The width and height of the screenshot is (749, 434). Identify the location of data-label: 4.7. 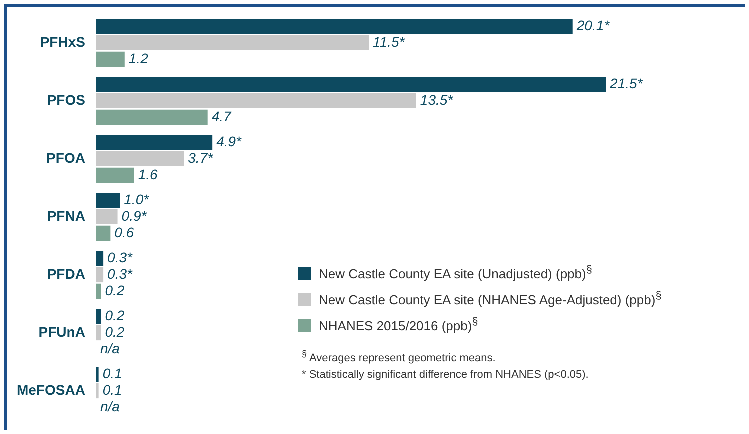
(222, 116).